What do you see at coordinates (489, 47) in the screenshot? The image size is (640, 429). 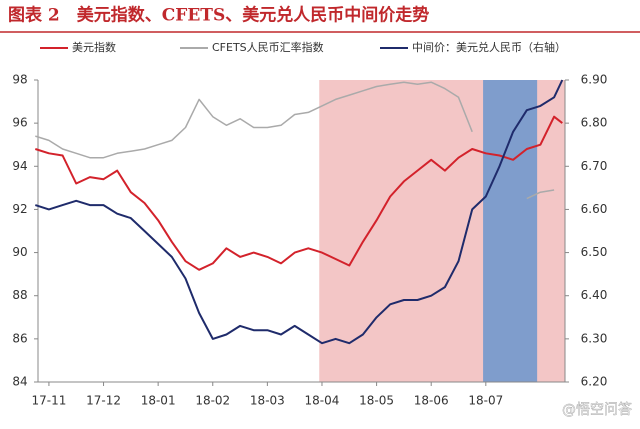 I see `legend-label: 中间价：美元兑人民币（右轴）` at bounding box center [489, 47].